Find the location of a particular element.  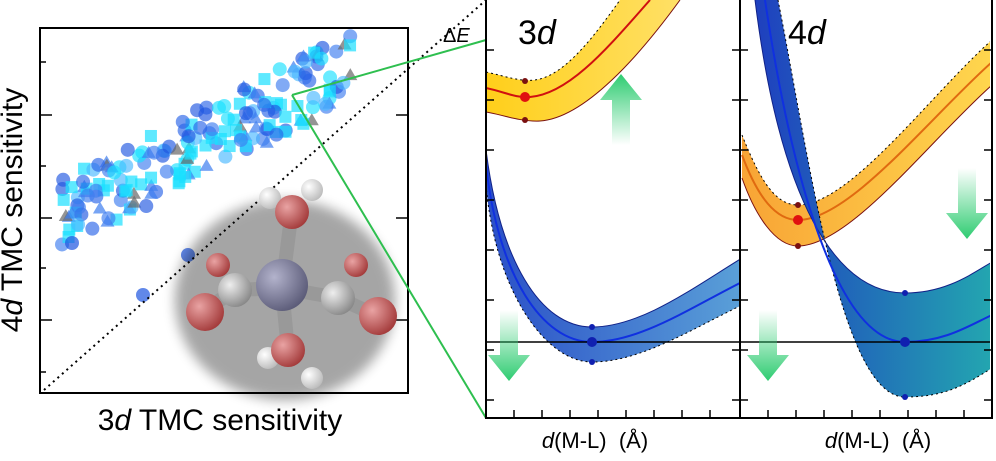

x-axis-label: 3d TMC sensitivity is located at coordinates (220, 420).